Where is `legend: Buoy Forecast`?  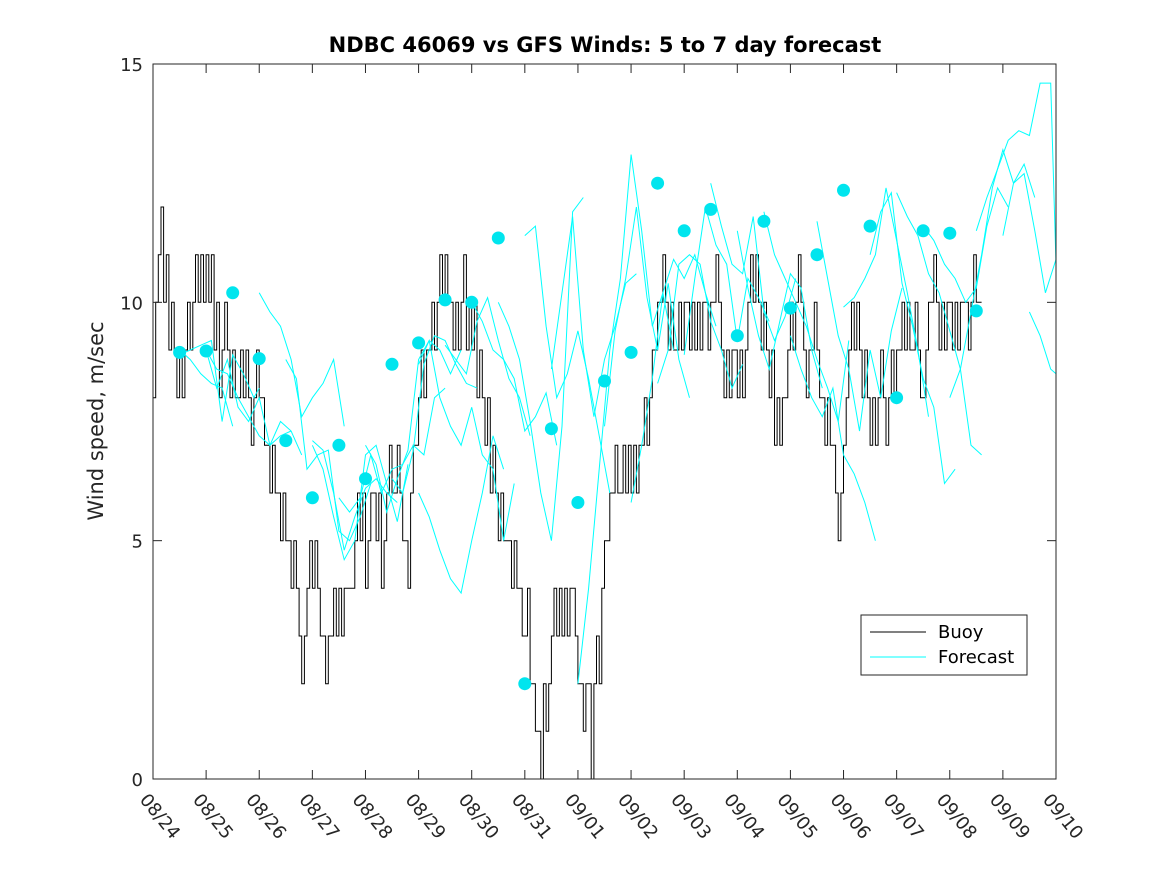 legend: Buoy Forecast is located at coordinates (944, 645).